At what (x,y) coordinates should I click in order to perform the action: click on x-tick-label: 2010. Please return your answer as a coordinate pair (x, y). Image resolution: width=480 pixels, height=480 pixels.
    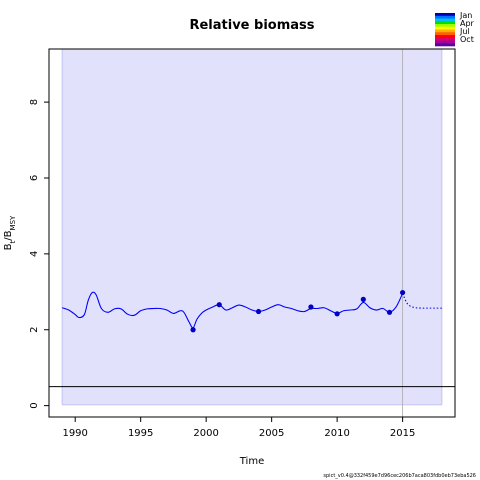
    Looking at the image, I should click on (336, 433).